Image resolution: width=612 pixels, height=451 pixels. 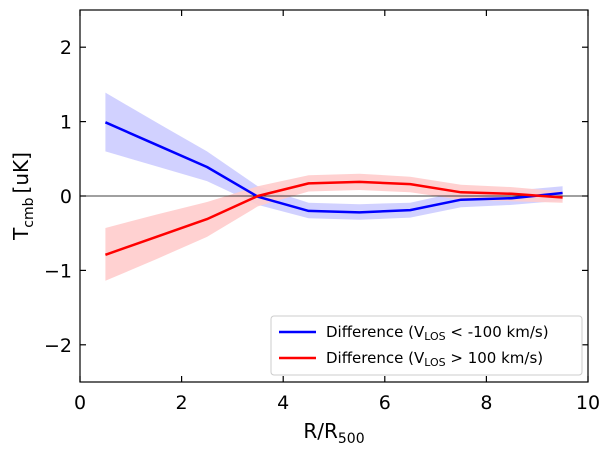 I want to click on legend-label-red: Difference (VLOS > 100 km/s), so click(x=434, y=359).